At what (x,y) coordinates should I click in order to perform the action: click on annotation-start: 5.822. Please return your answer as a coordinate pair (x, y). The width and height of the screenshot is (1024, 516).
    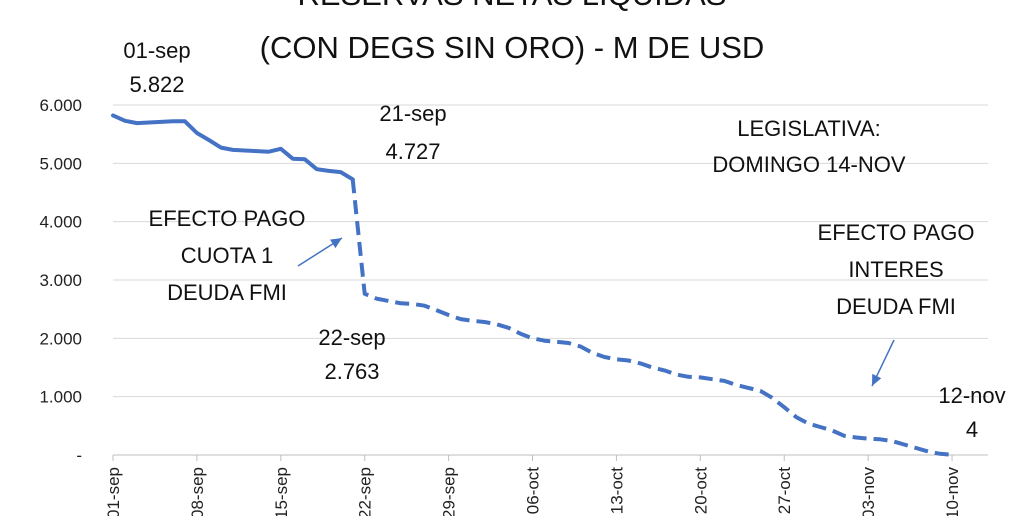
    Looking at the image, I should click on (156, 84).